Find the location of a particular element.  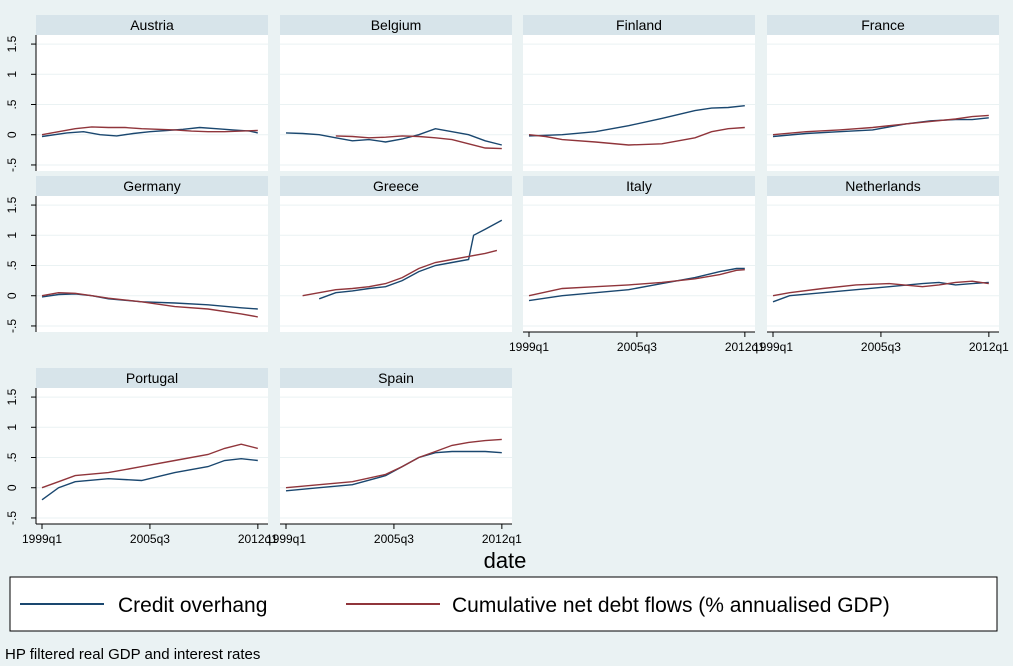

panel-strip-portugal is located at coordinates (152, 378).